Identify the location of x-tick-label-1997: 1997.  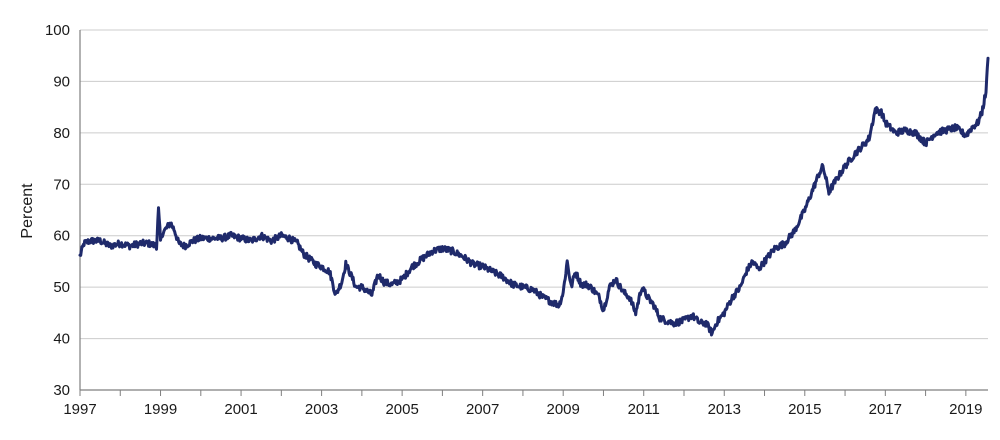
(79, 409).